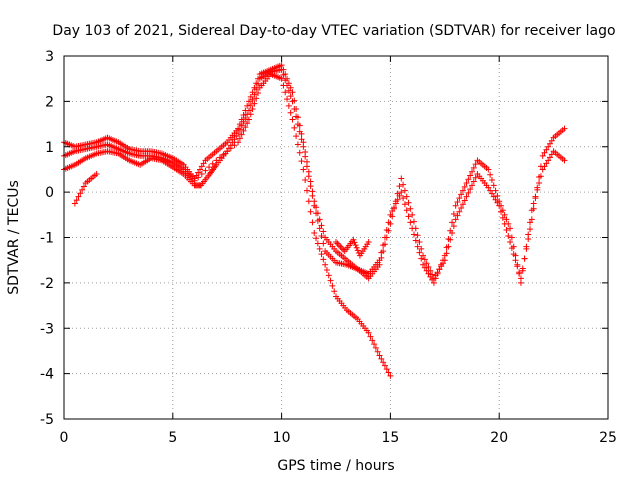 The image size is (640, 480). What do you see at coordinates (172, 438) in the screenshot?
I see `x-tick-label: 5` at bounding box center [172, 438].